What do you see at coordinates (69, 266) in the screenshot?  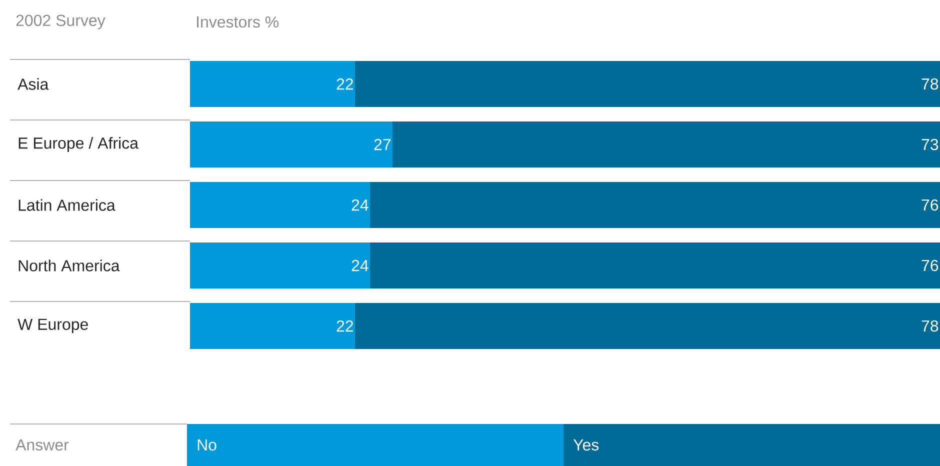 I see `y-tick-label: North America` at bounding box center [69, 266].